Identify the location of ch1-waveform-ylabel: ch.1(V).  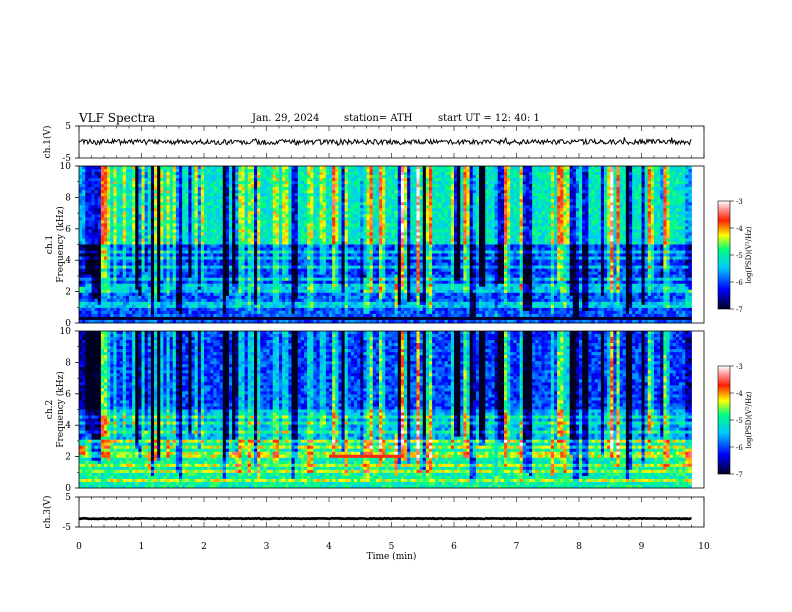
(47, 142).